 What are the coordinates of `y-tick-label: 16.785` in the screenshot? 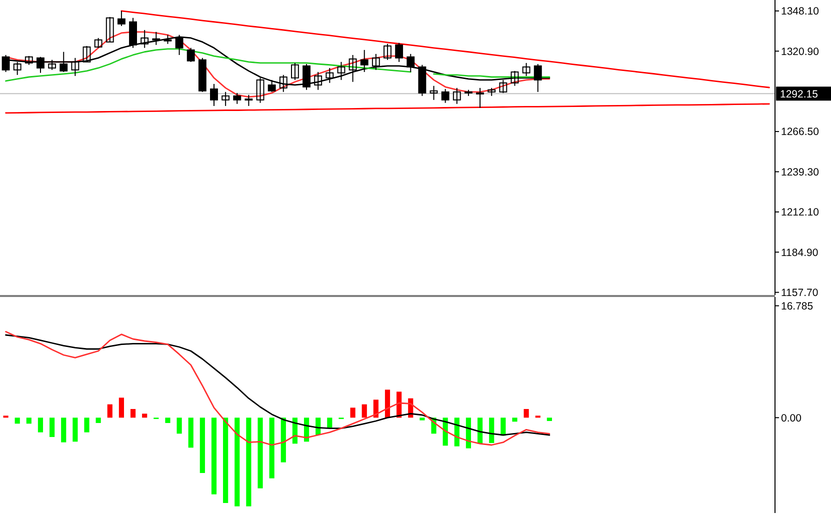 It's located at (797, 306).